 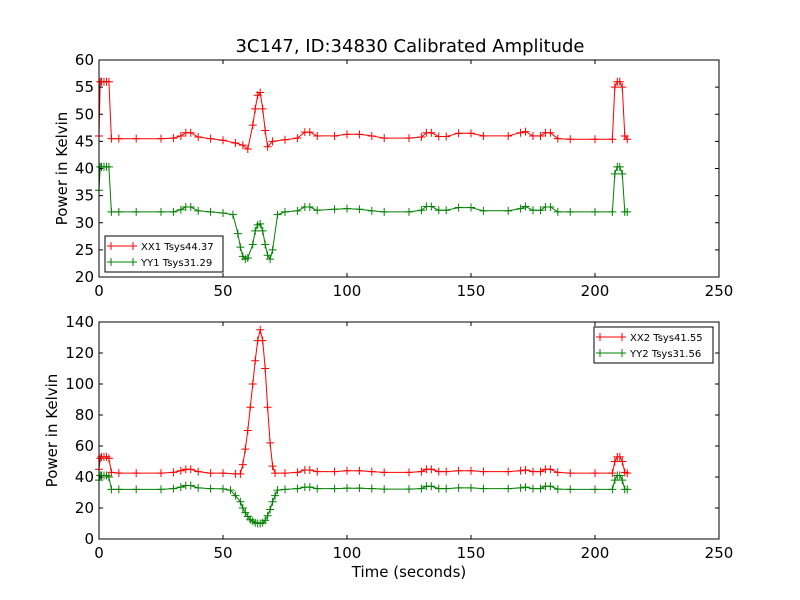 I want to click on legend-label: YY2 Tsys31.56, so click(x=665, y=354).